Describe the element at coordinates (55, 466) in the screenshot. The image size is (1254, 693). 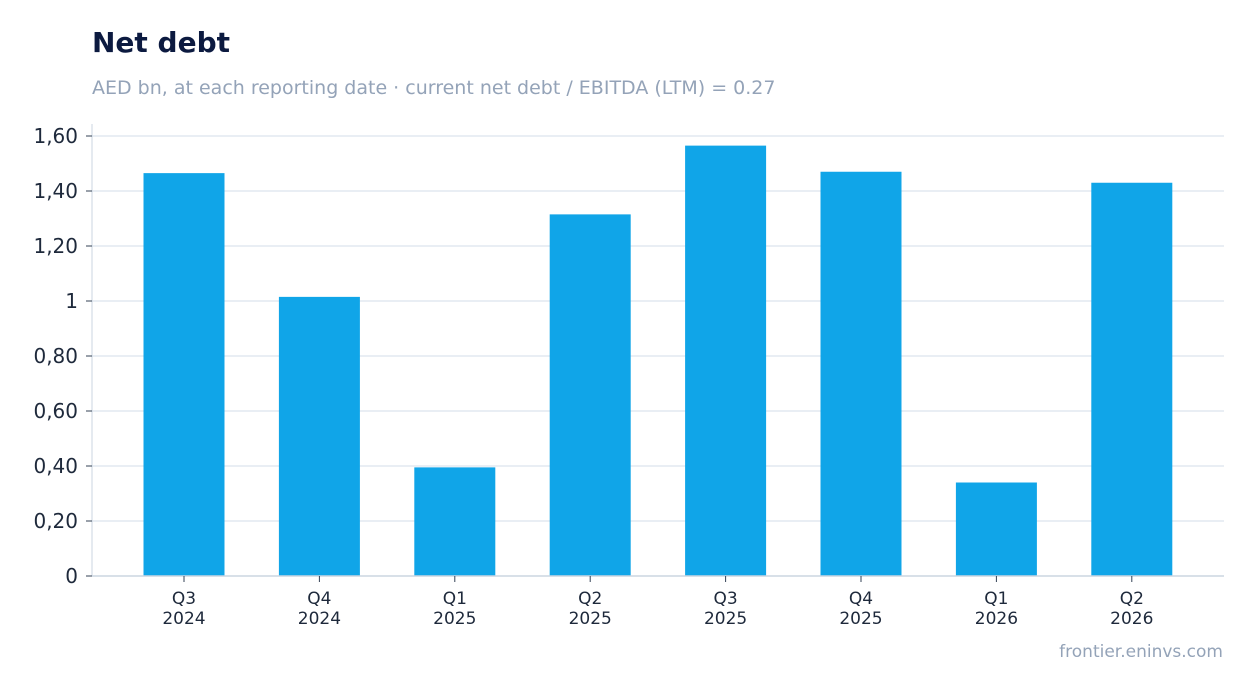
I see `y-tick-label: 0,40` at that location.